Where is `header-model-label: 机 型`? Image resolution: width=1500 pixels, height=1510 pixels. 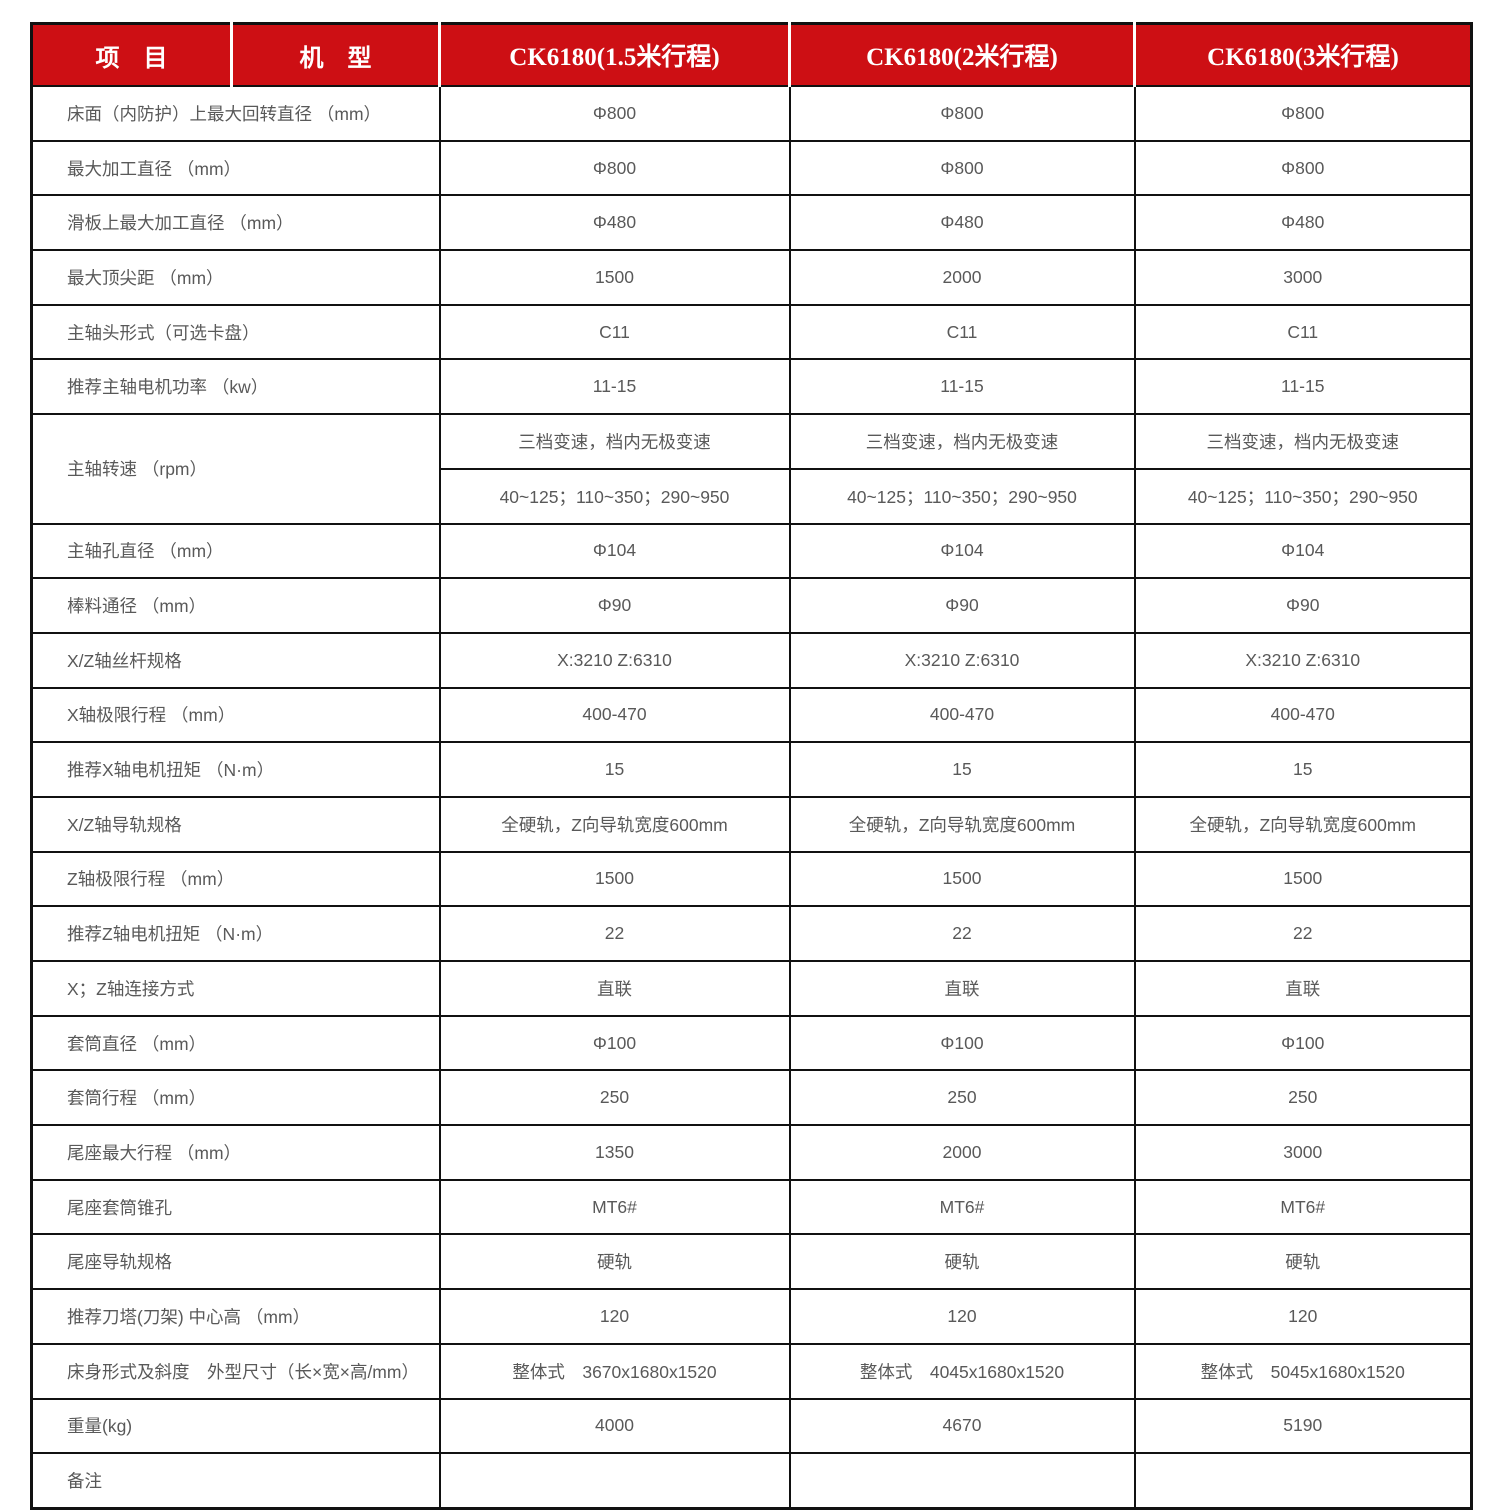
header-model-label: 机 型 is located at coordinates (336, 55).